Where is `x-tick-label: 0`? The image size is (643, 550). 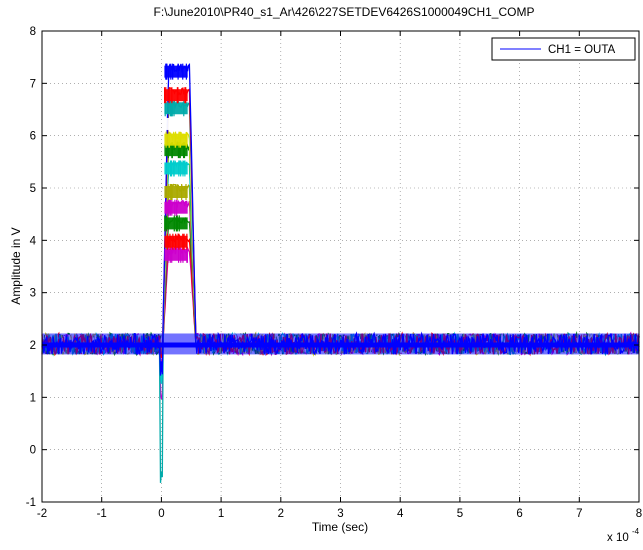
x-tick-label: 0 is located at coordinates (161, 514).